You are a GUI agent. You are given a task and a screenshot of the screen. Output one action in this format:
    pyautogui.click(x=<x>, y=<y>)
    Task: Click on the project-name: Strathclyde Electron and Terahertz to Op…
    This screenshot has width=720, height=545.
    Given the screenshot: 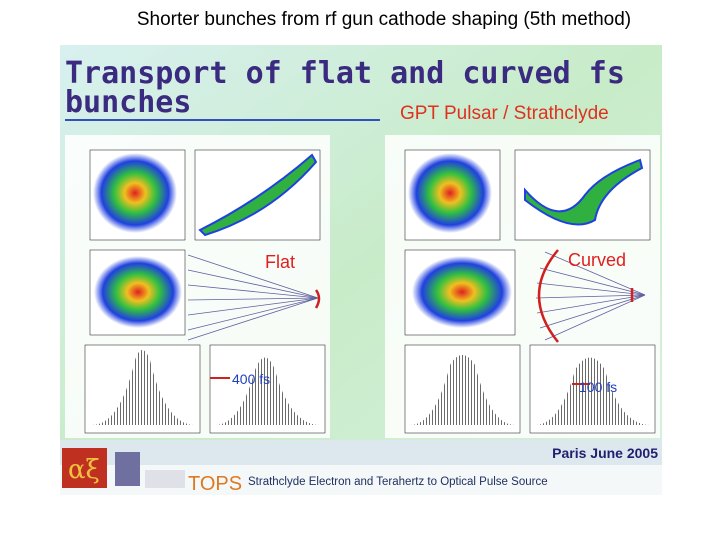 What is the action you would take?
    pyautogui.click(x=398, y=482)
    